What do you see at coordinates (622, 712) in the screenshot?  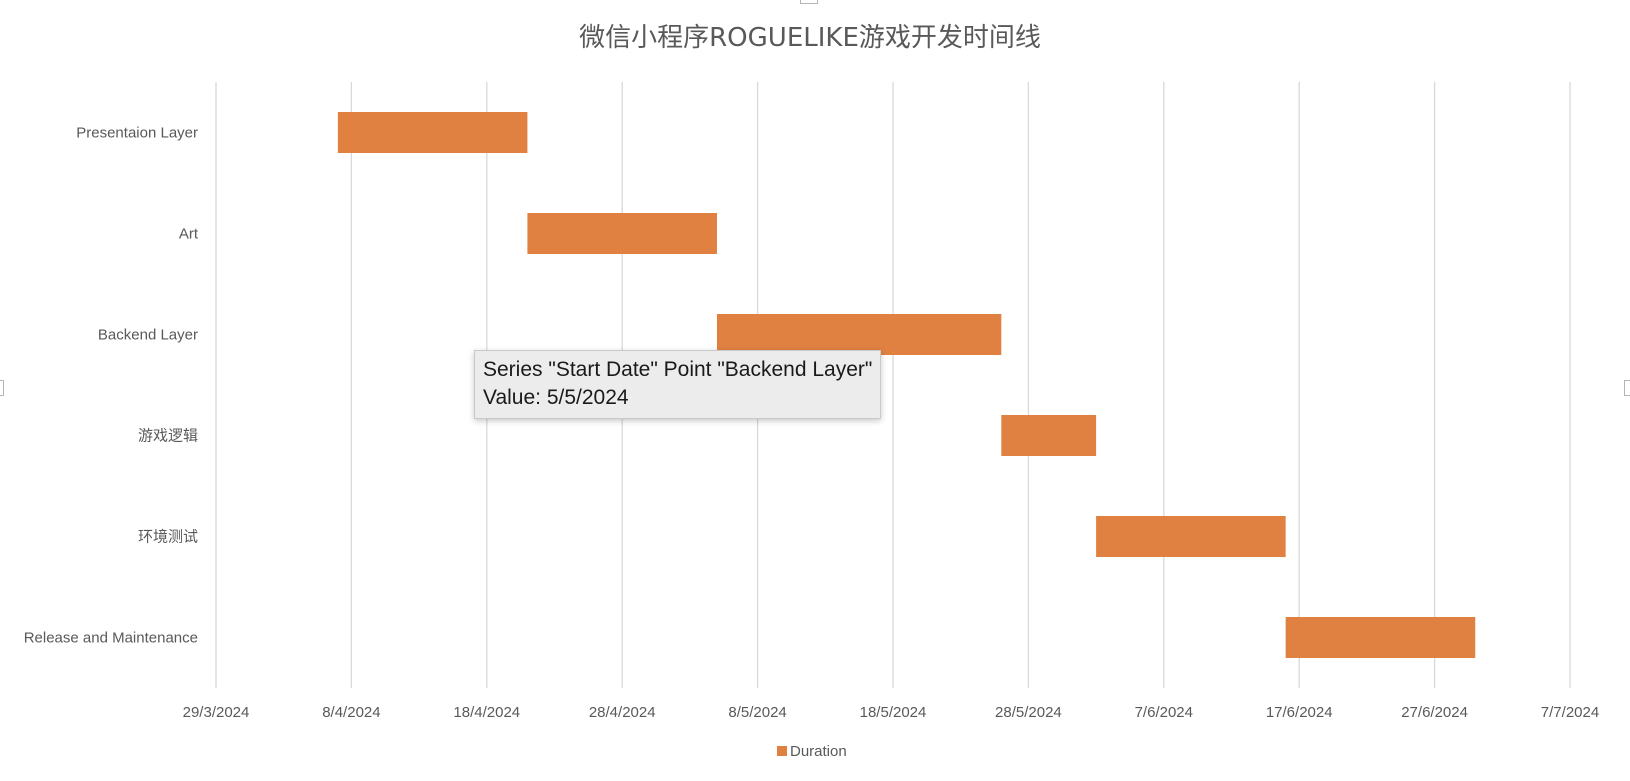 I see `x-tick-label: 28/4/2024` at bounding box center [622, 712].